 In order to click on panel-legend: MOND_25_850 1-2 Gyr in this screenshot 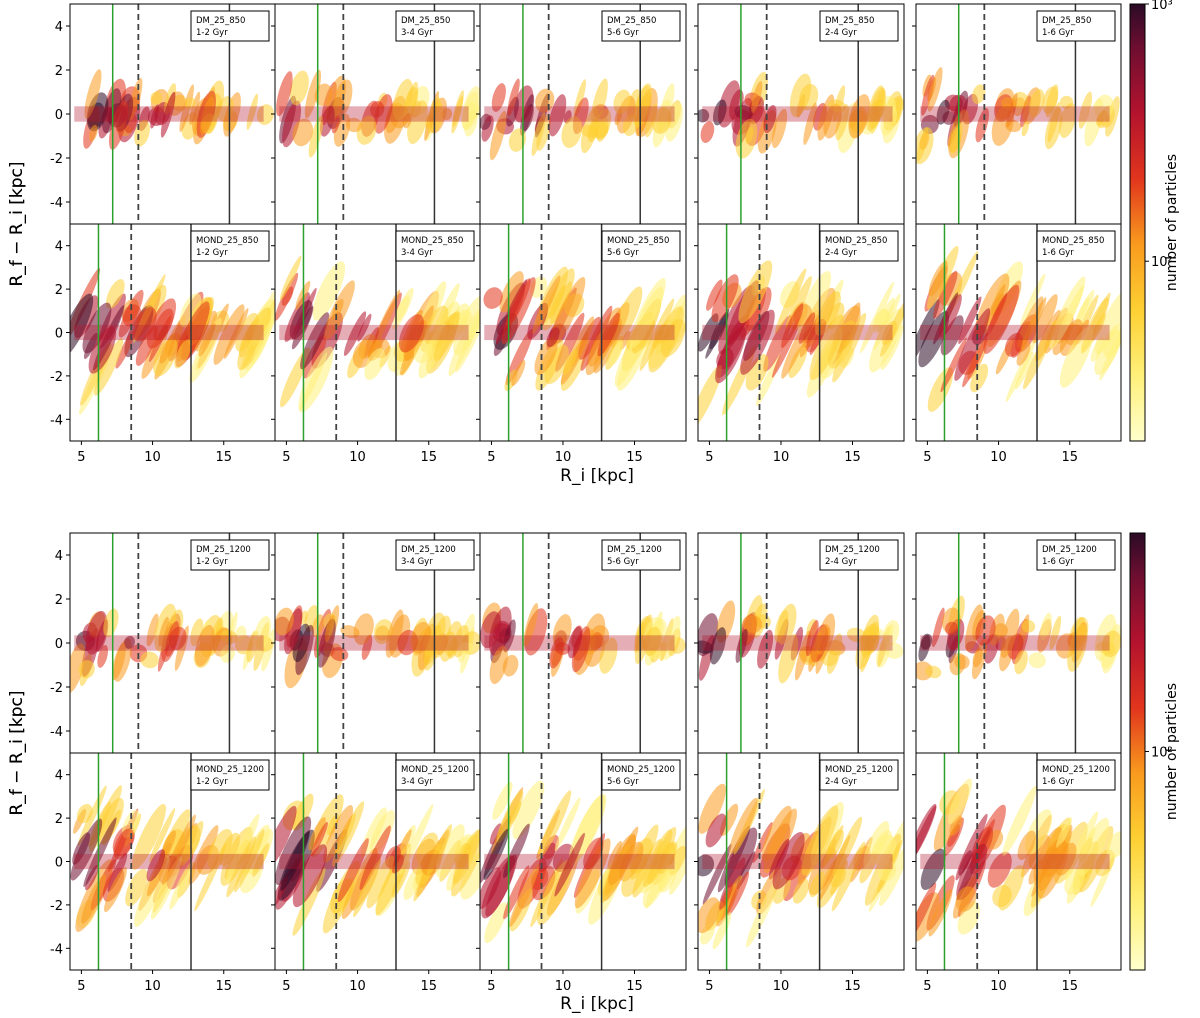, I will do `click(230, 246)`.